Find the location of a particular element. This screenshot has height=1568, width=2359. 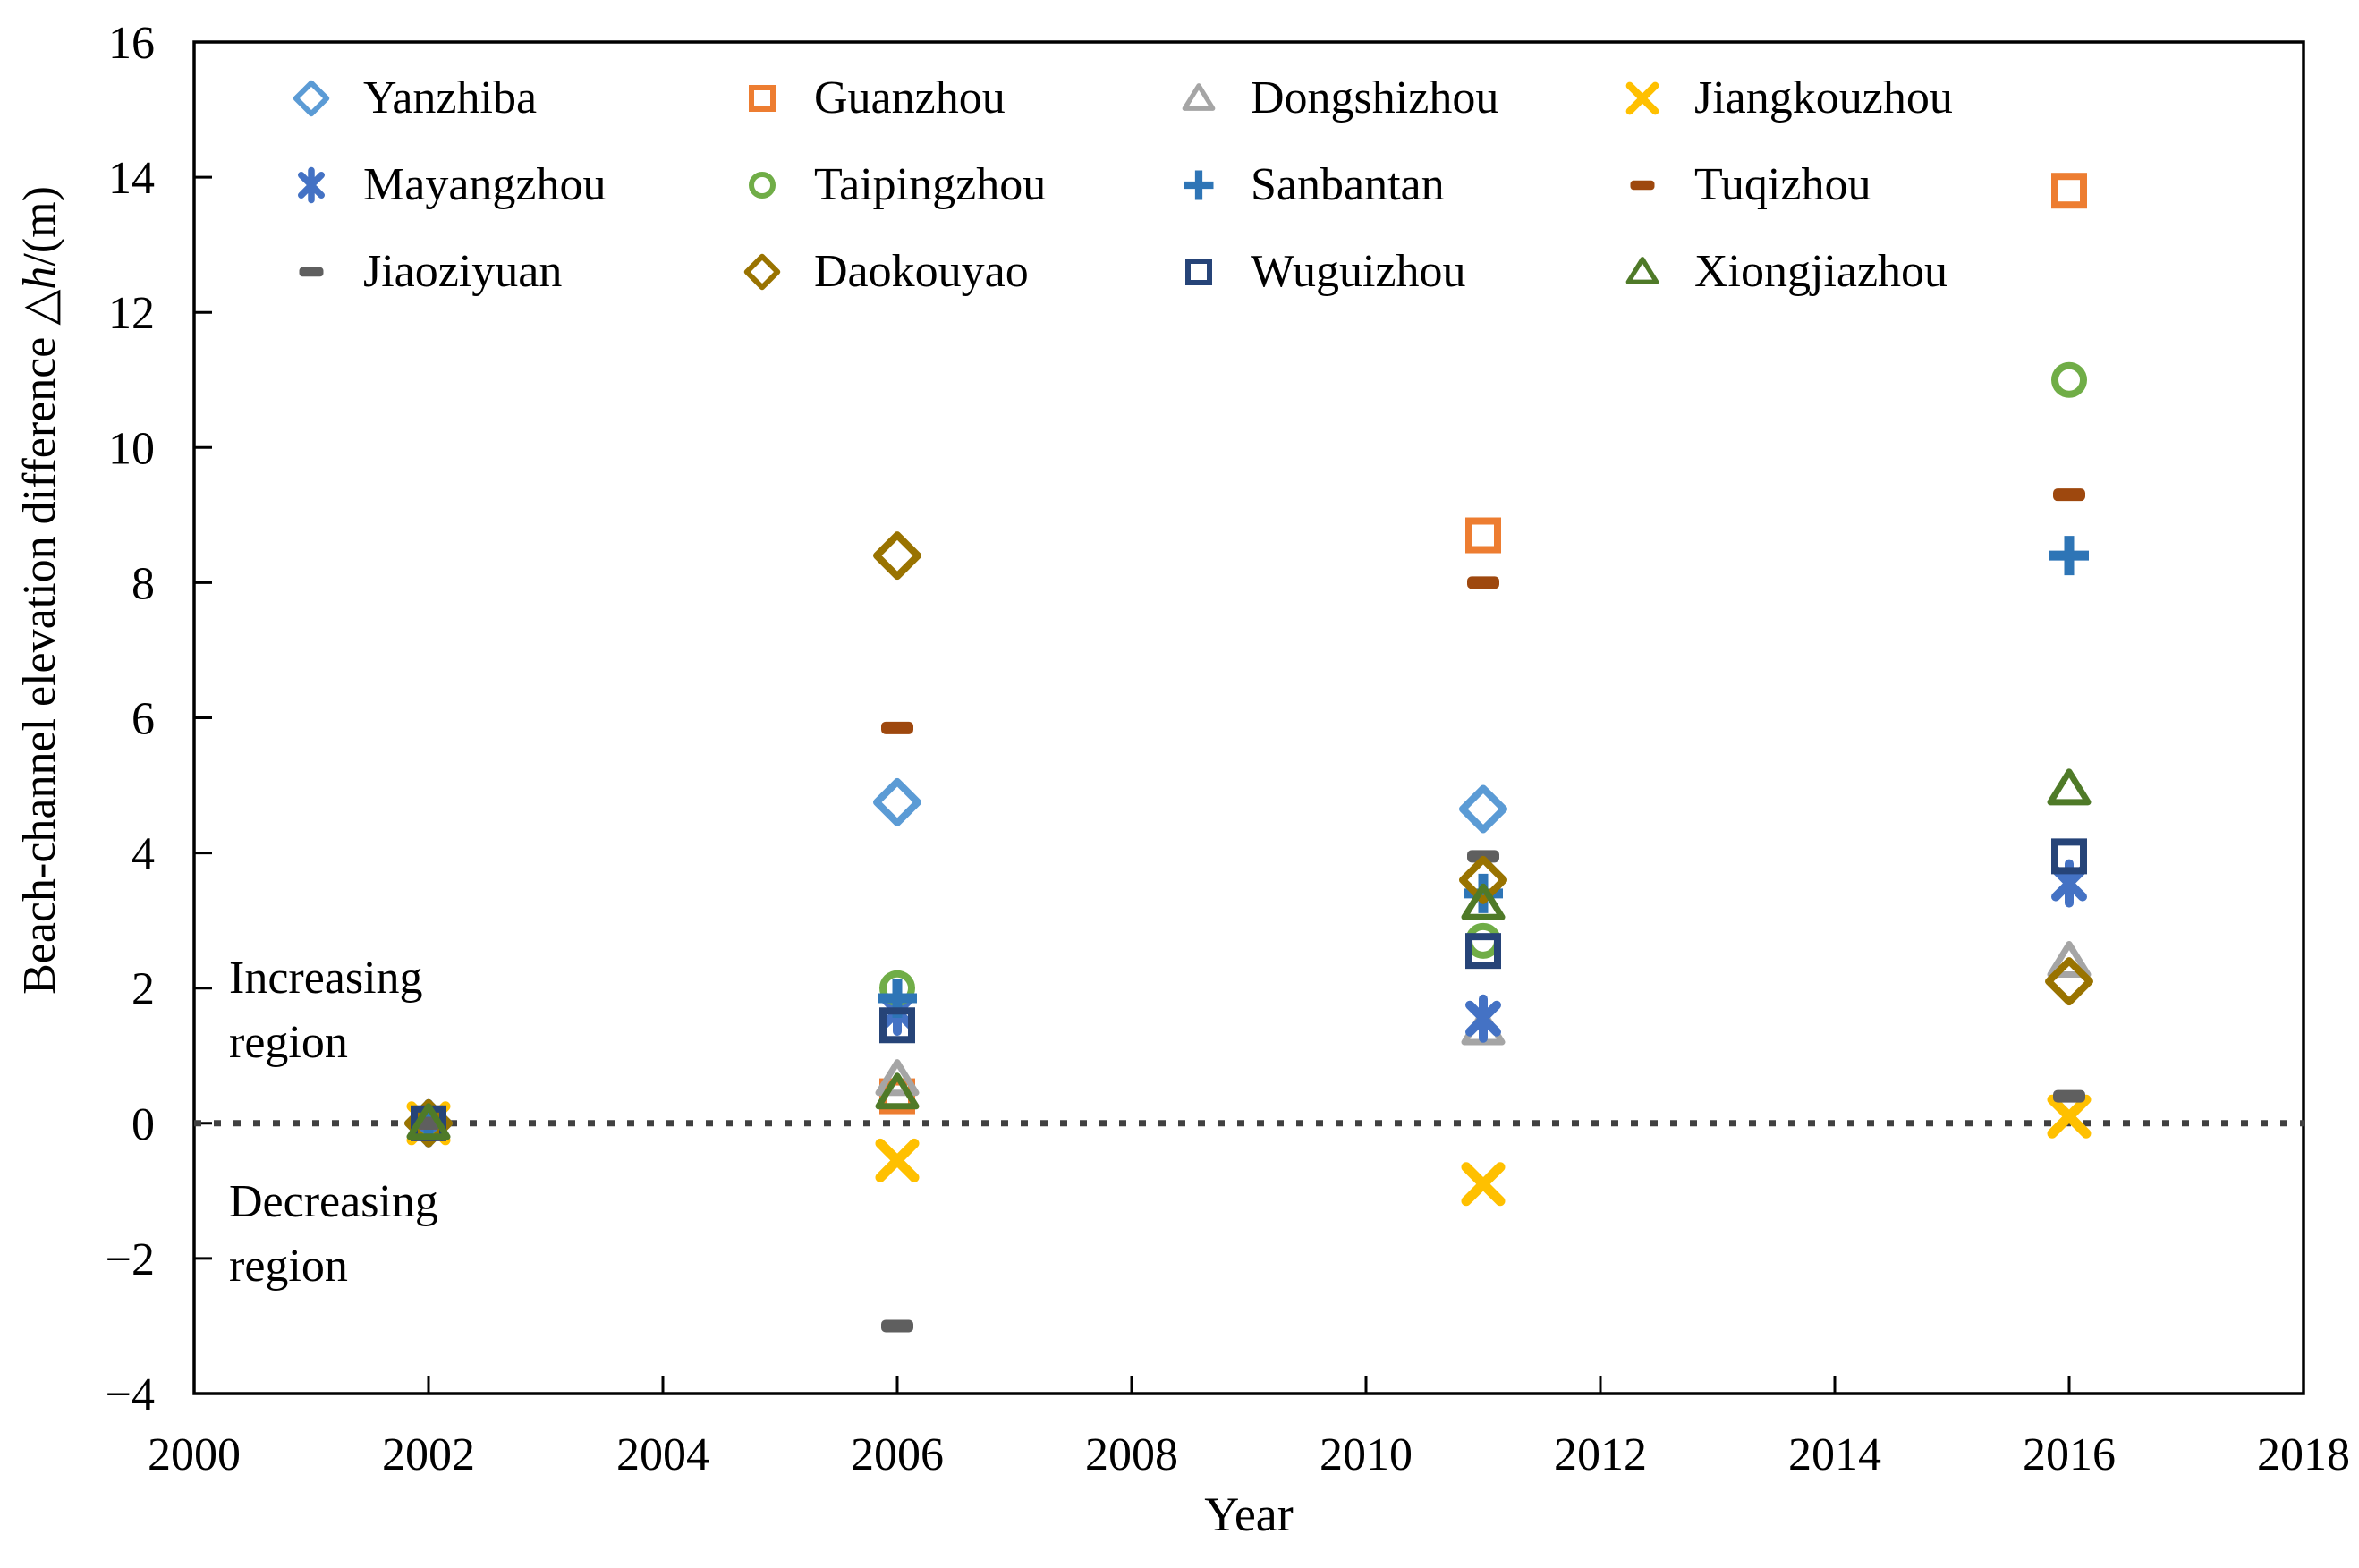

x-tick-label: 2008 is located at coordinates (1132, 1455).